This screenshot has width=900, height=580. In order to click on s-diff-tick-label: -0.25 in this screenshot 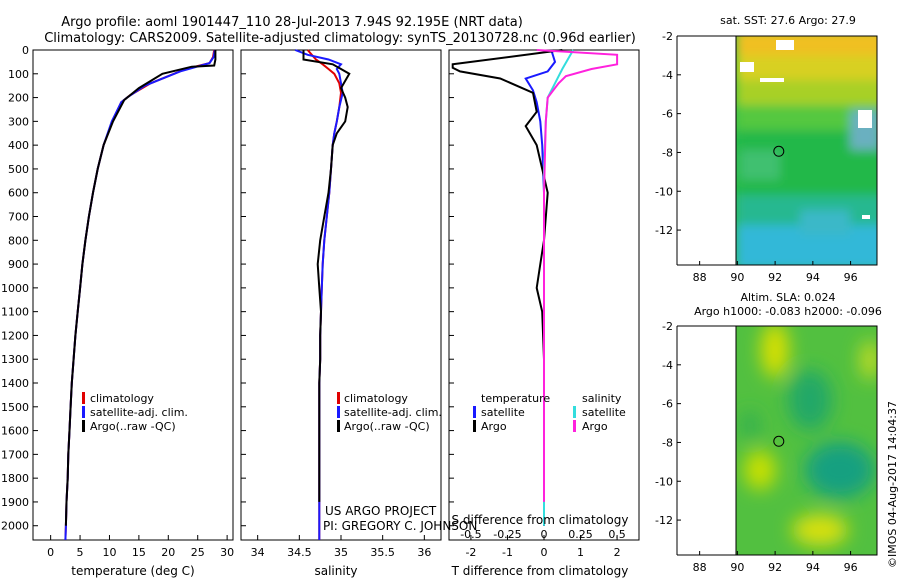, I will do `click(507, 534)`.